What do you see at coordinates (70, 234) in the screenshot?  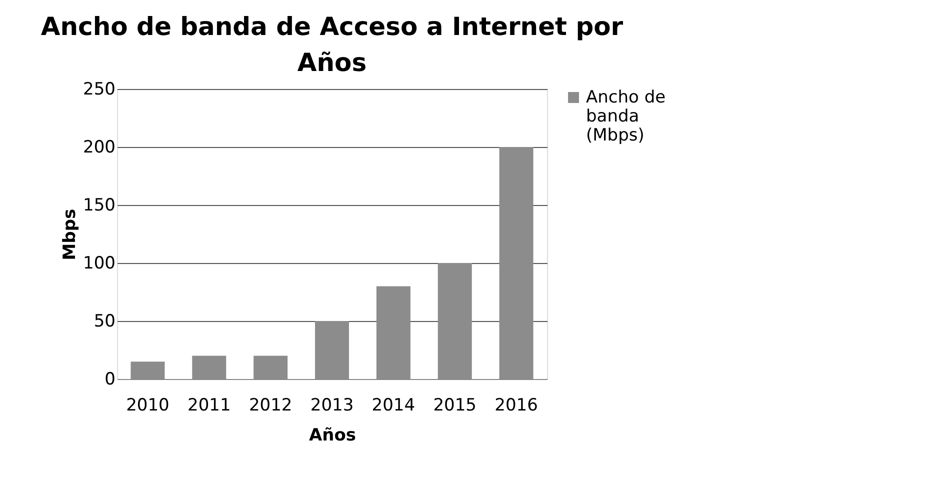 I see `y-axis-title: Mbps` at bounding box center [70, 234].